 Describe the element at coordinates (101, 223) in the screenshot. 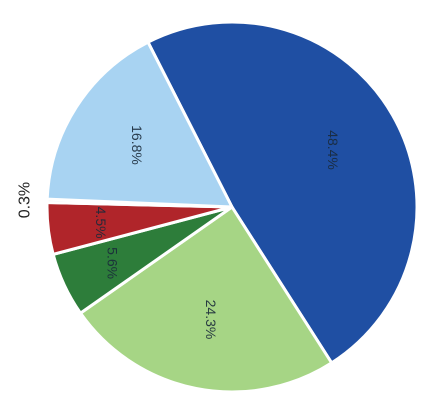

I see `slice-data-label: 4.5%` at that location.